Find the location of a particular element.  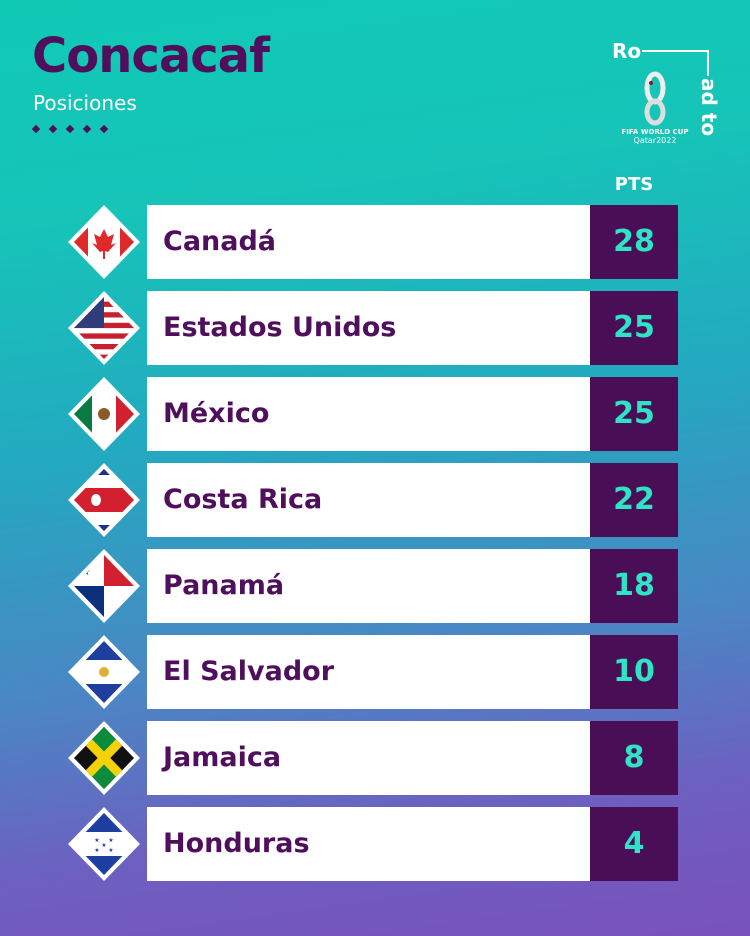

usa-flag-icon is located at coordinates (104, 328).